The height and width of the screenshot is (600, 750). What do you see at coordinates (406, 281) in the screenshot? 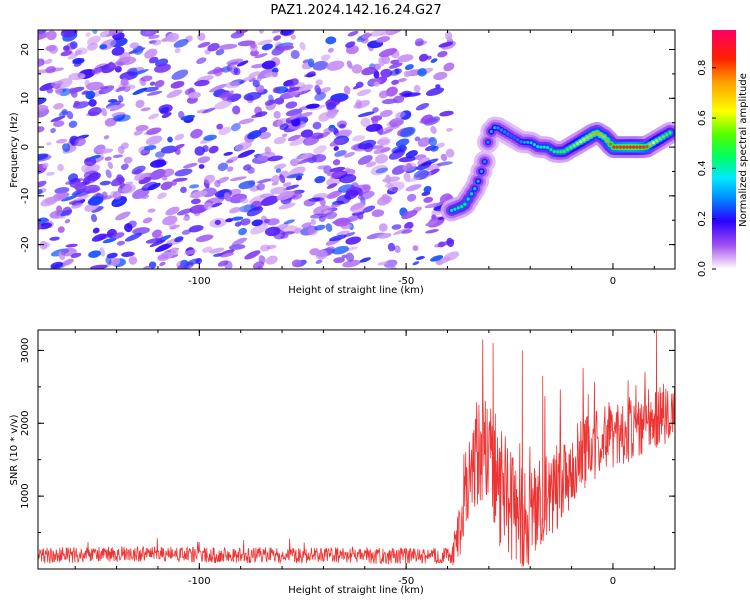
I see `x-tick-label: -50` at bounding box center [406, 281].